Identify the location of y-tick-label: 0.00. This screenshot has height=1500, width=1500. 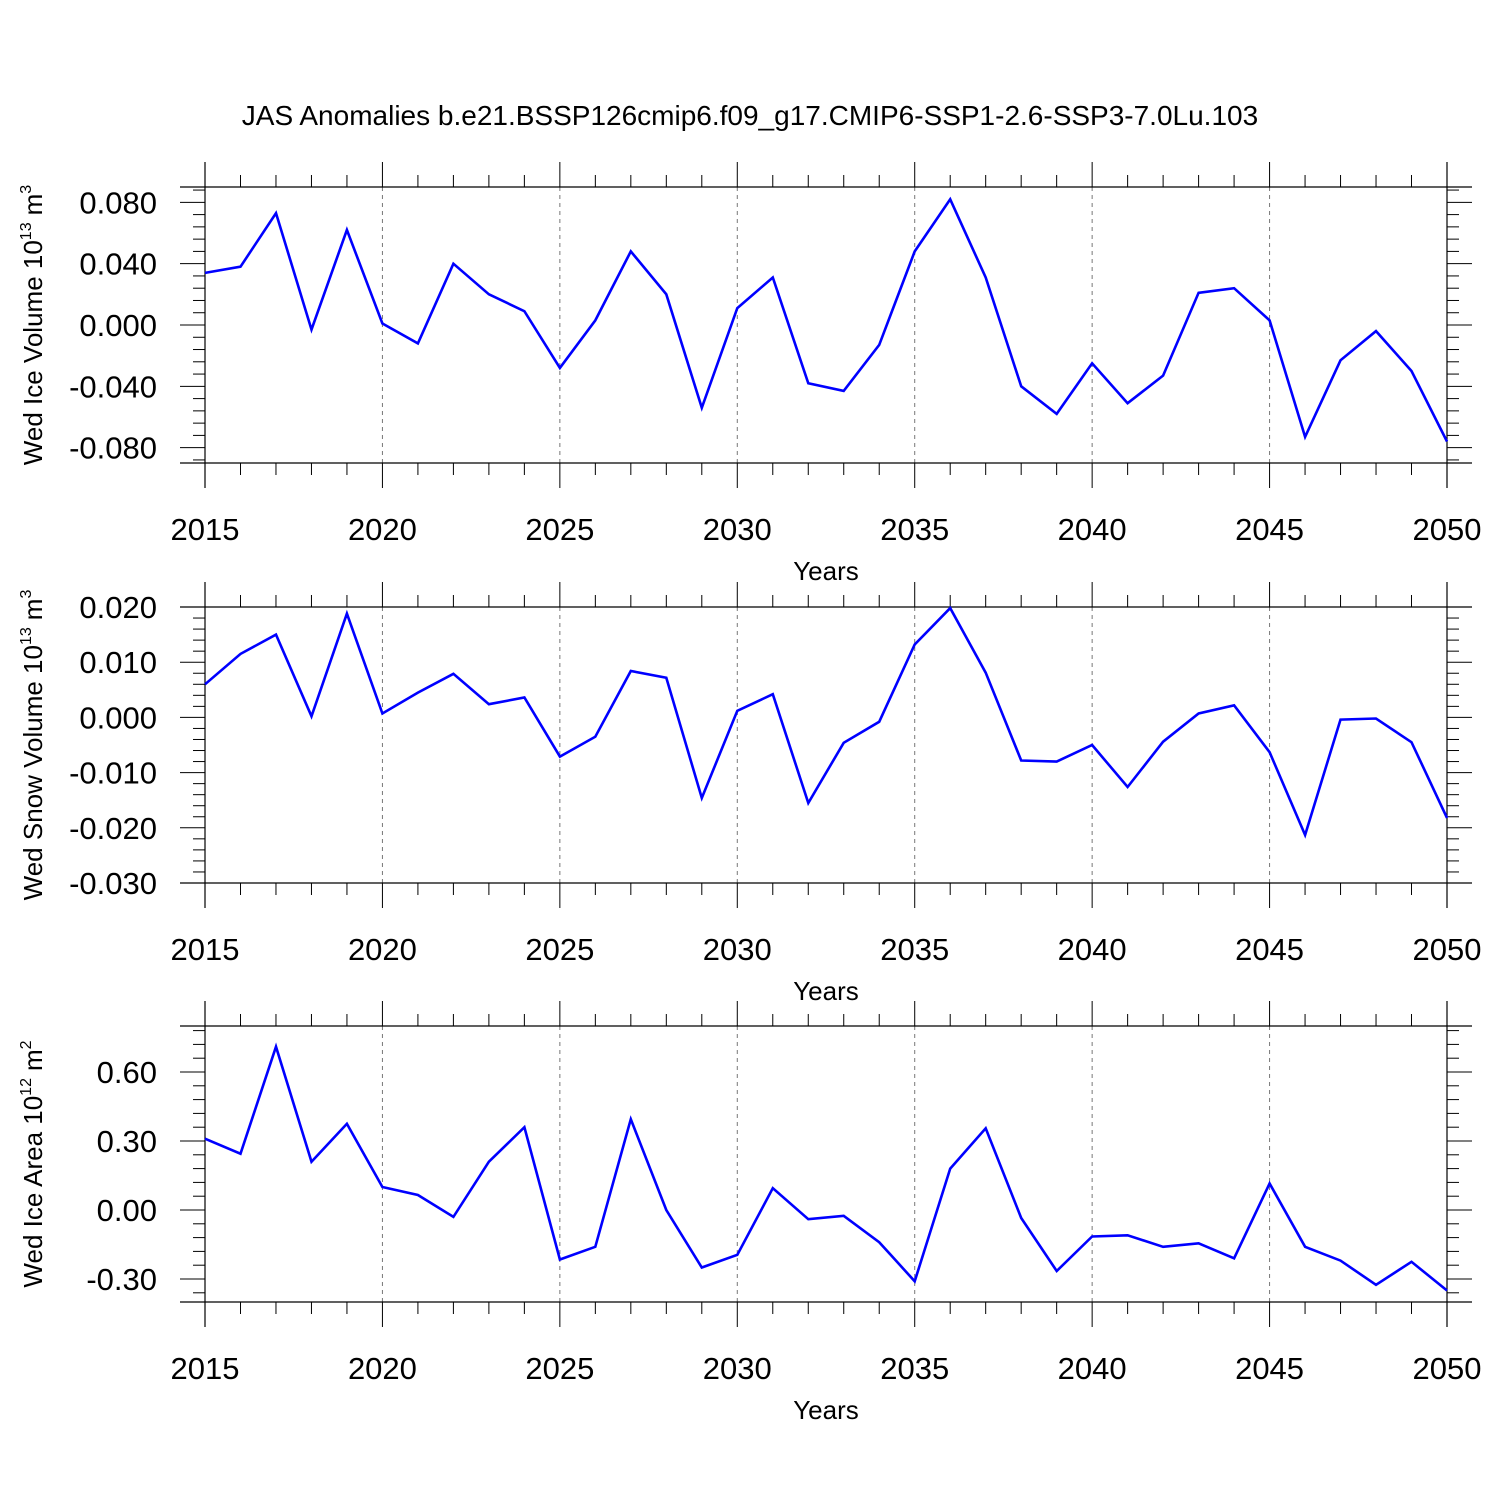
(127, 1210).